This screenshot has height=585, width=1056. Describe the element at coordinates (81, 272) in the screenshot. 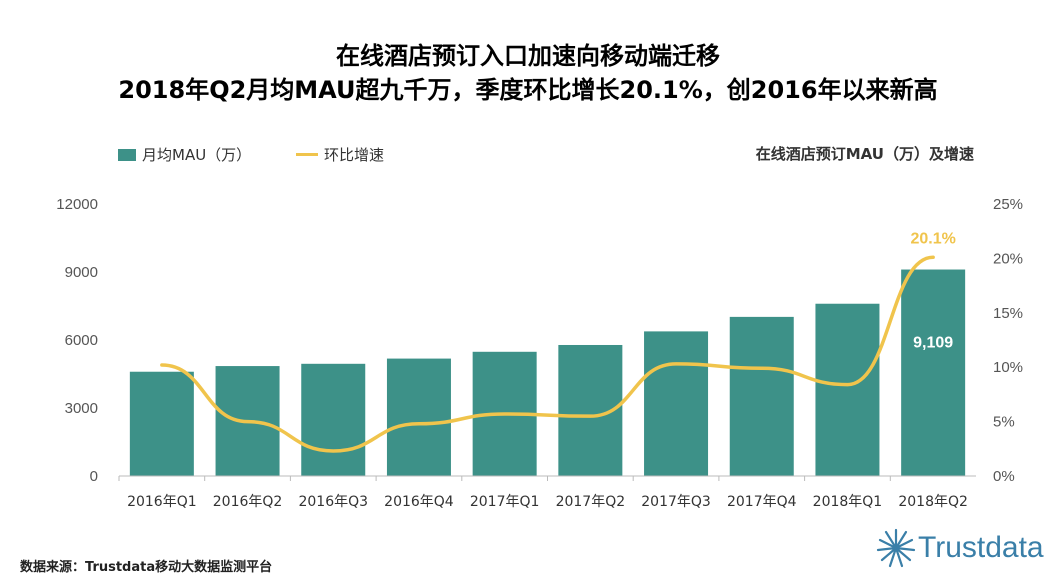

I see `left-axis-tick: 9000` at that location.